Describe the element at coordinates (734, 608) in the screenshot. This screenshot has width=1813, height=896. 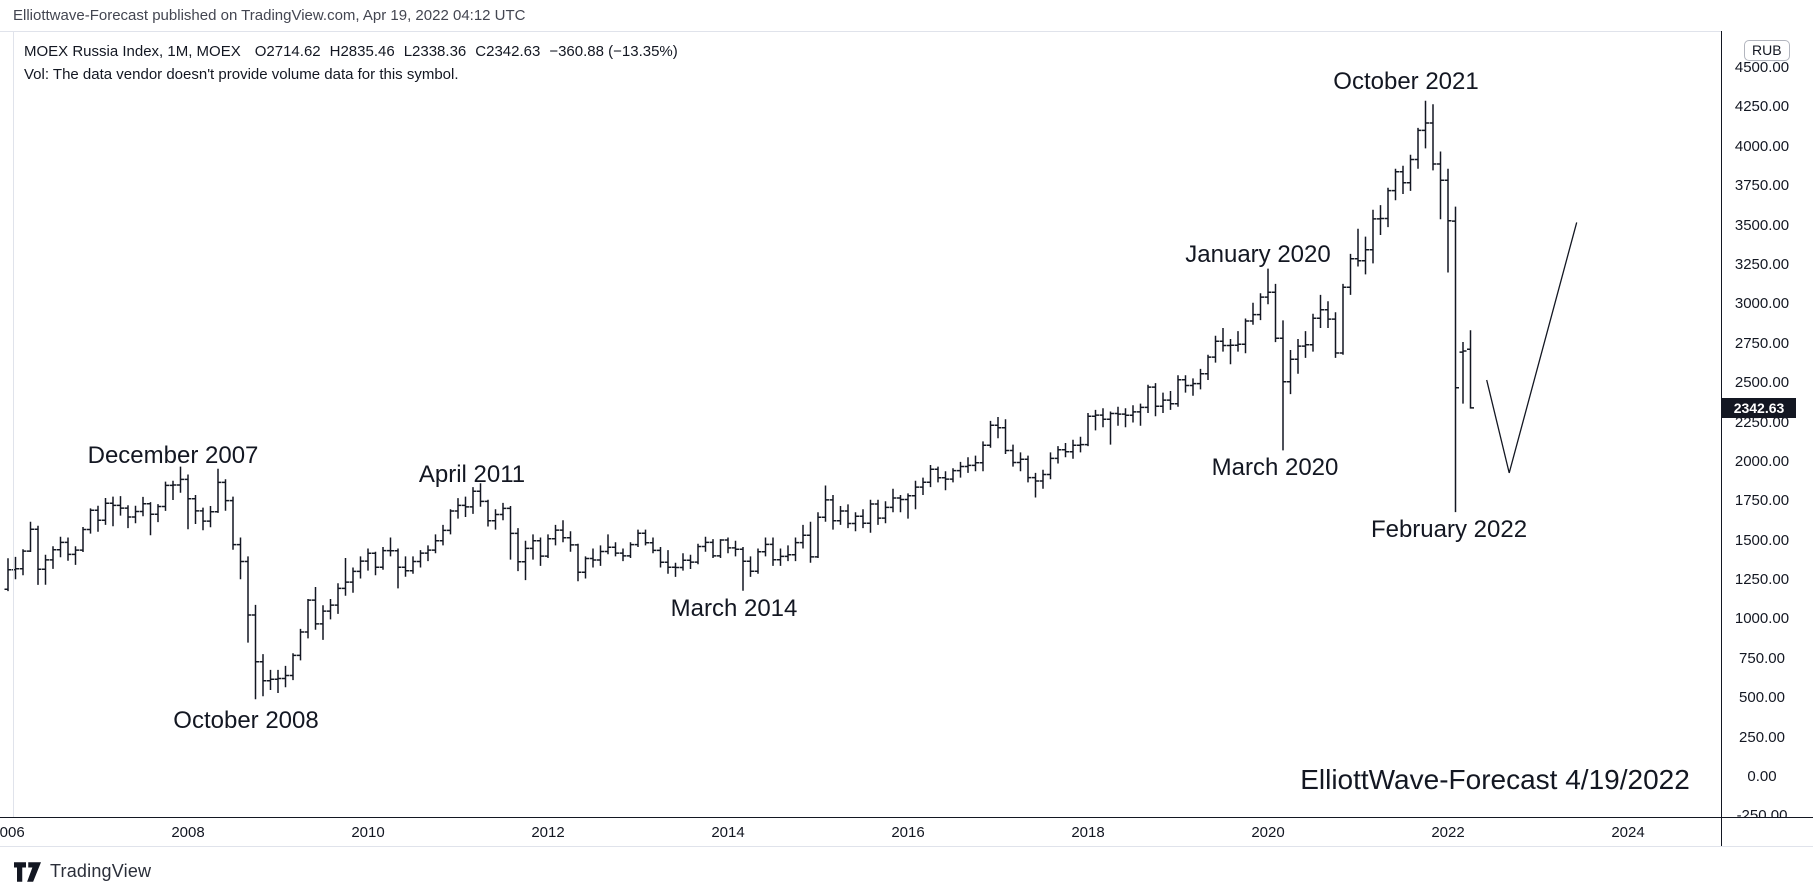
I see `chart-annotation: March 2014` at that location.